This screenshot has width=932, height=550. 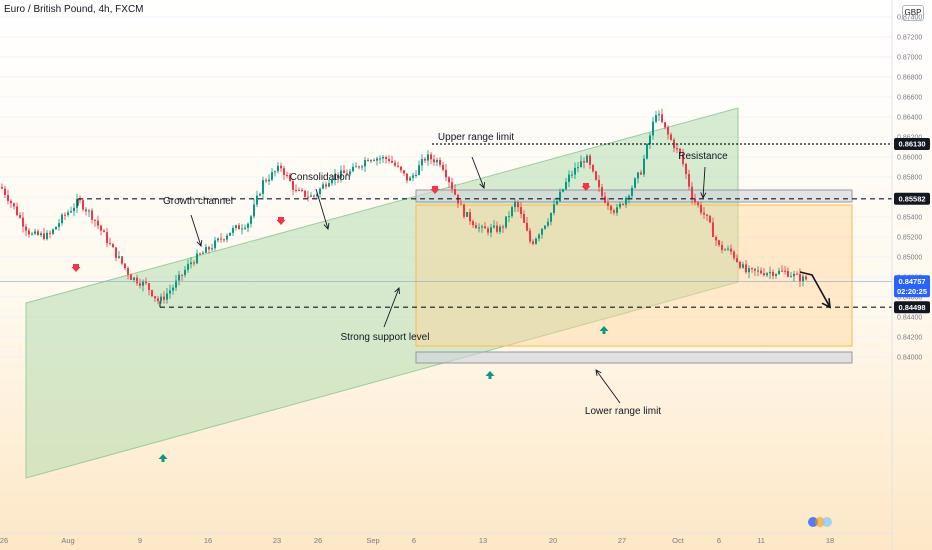 I want to click on annotation-label: Strong support level, so click(x=385, y=337).